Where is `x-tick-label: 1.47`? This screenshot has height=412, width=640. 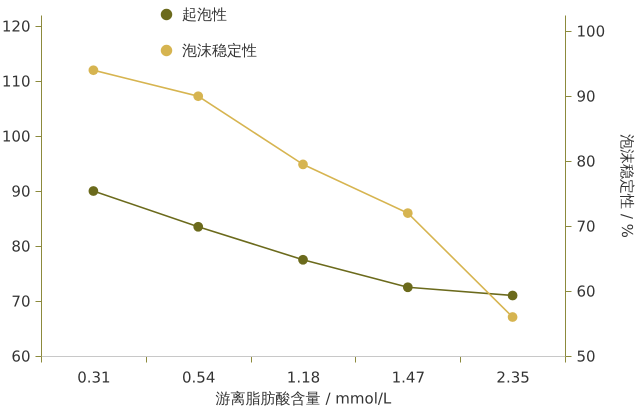 x-tick-label: 1.47 is located at coordinates (409, 377).